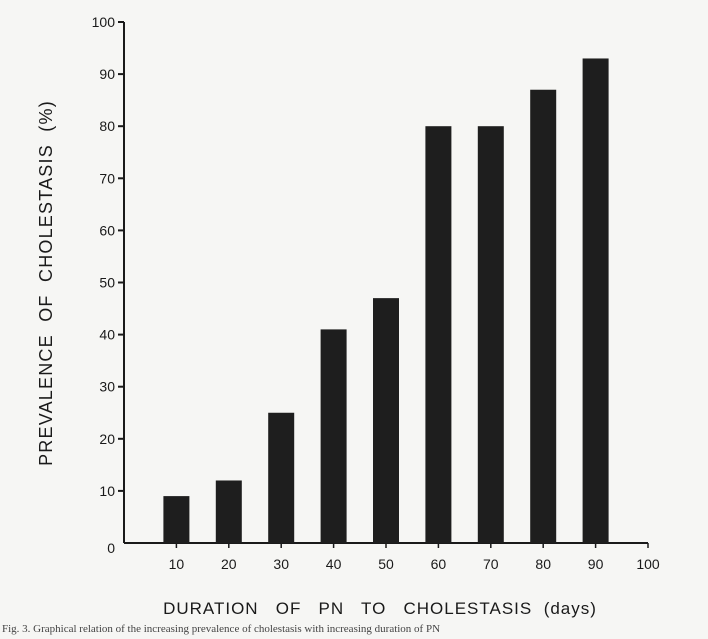 Image resolution: width=708 pixels, height=639 pixels. I want to click on x-tick-label: 60, so click(439, 564).